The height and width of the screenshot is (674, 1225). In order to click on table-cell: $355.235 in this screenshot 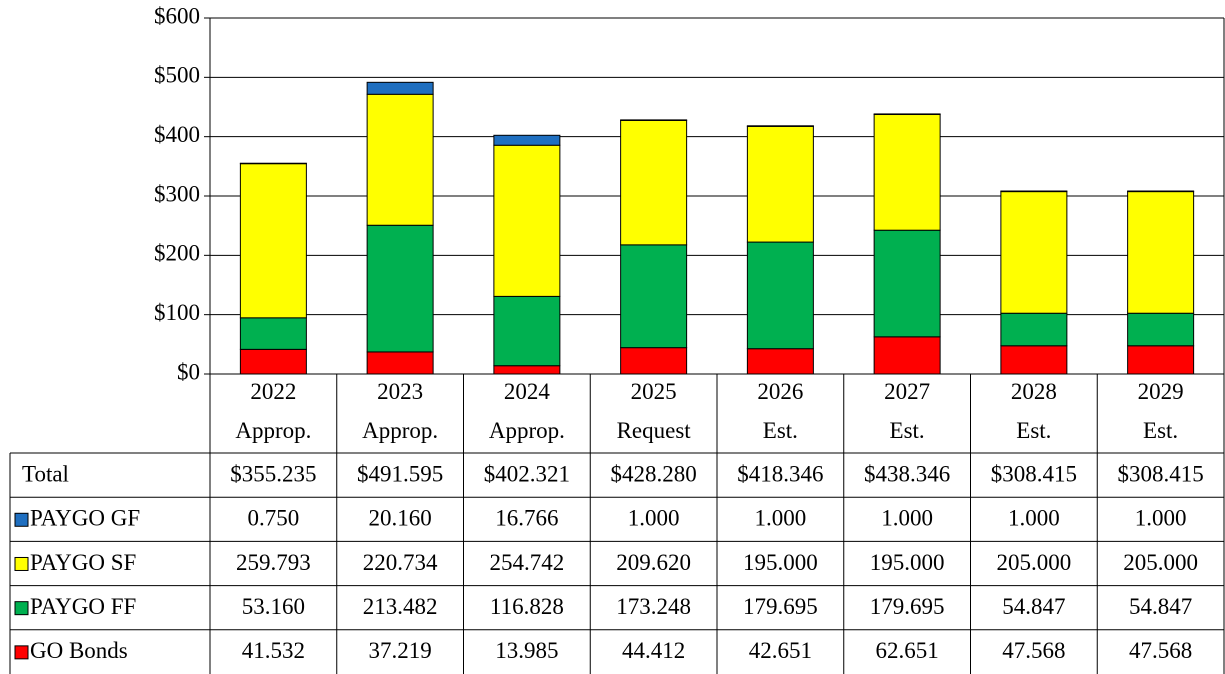, I will do `click(273, 473)`.